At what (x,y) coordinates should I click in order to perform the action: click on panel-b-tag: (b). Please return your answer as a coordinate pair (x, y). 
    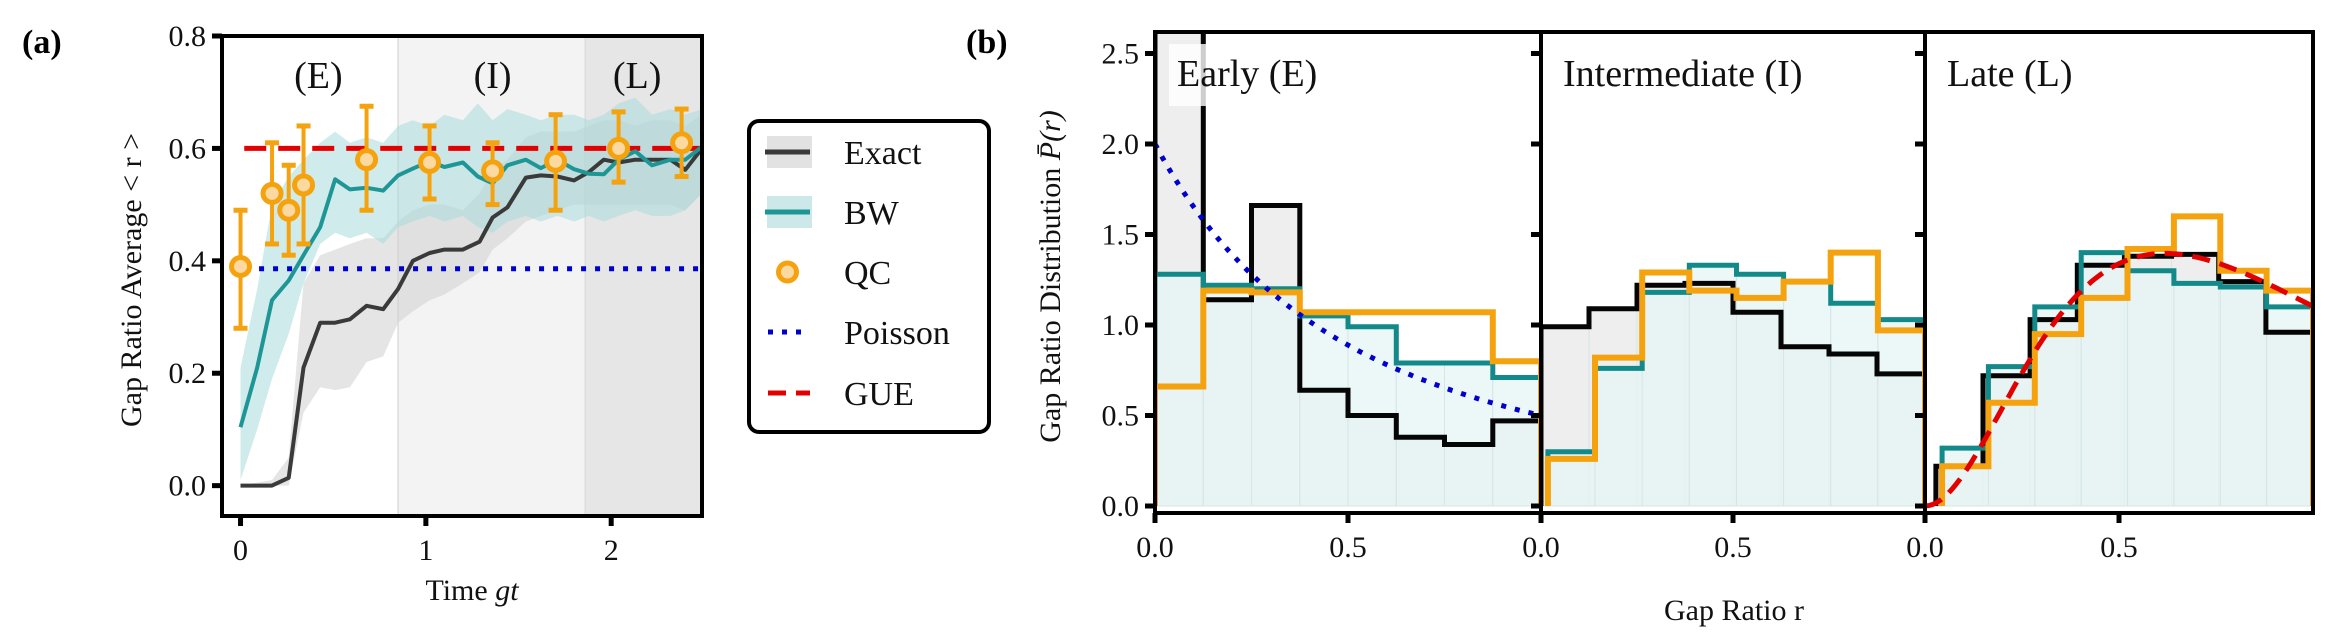
    Looking at the image, I should click on (987, 42).